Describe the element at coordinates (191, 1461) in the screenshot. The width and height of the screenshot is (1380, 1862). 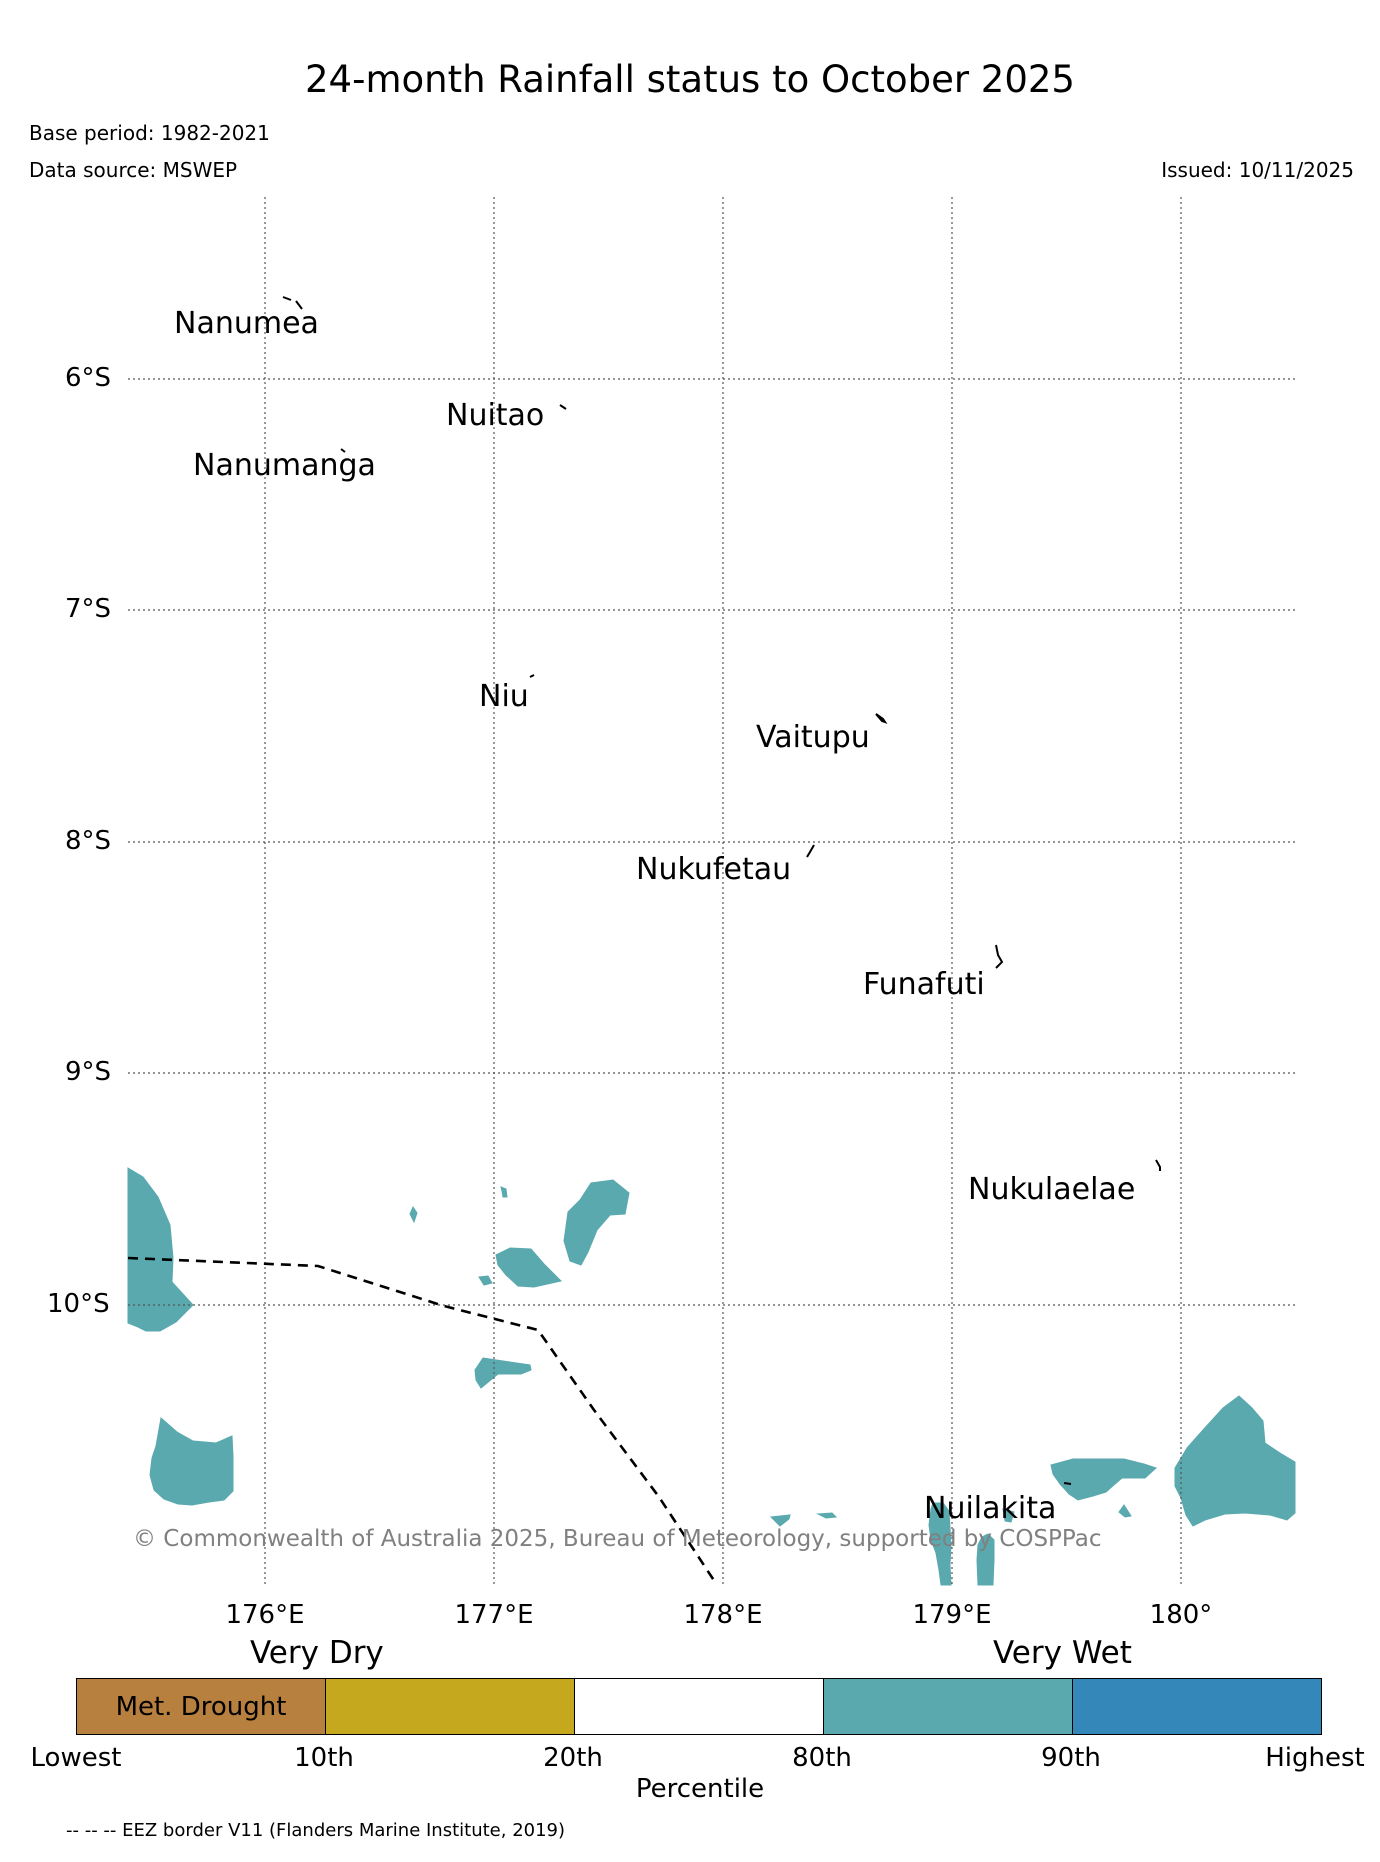
I see `wet-region-southwest` at that location.